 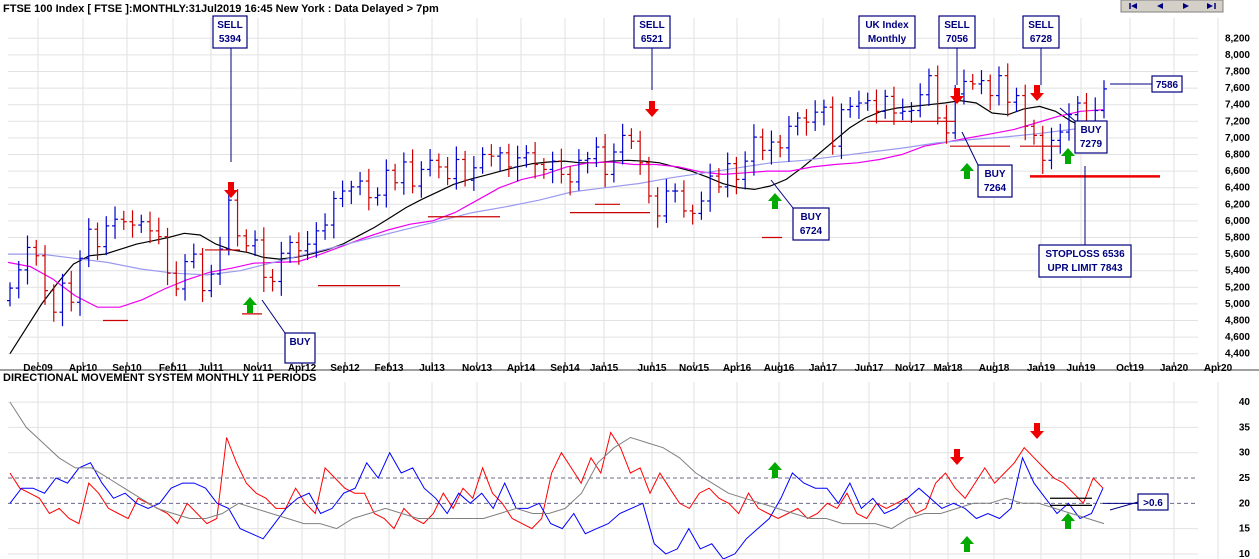 What do you see at coordinates (1174, 368) in the screenshot?
I see `x-tick-label: Jan20` at bounding box center [1174, 368].